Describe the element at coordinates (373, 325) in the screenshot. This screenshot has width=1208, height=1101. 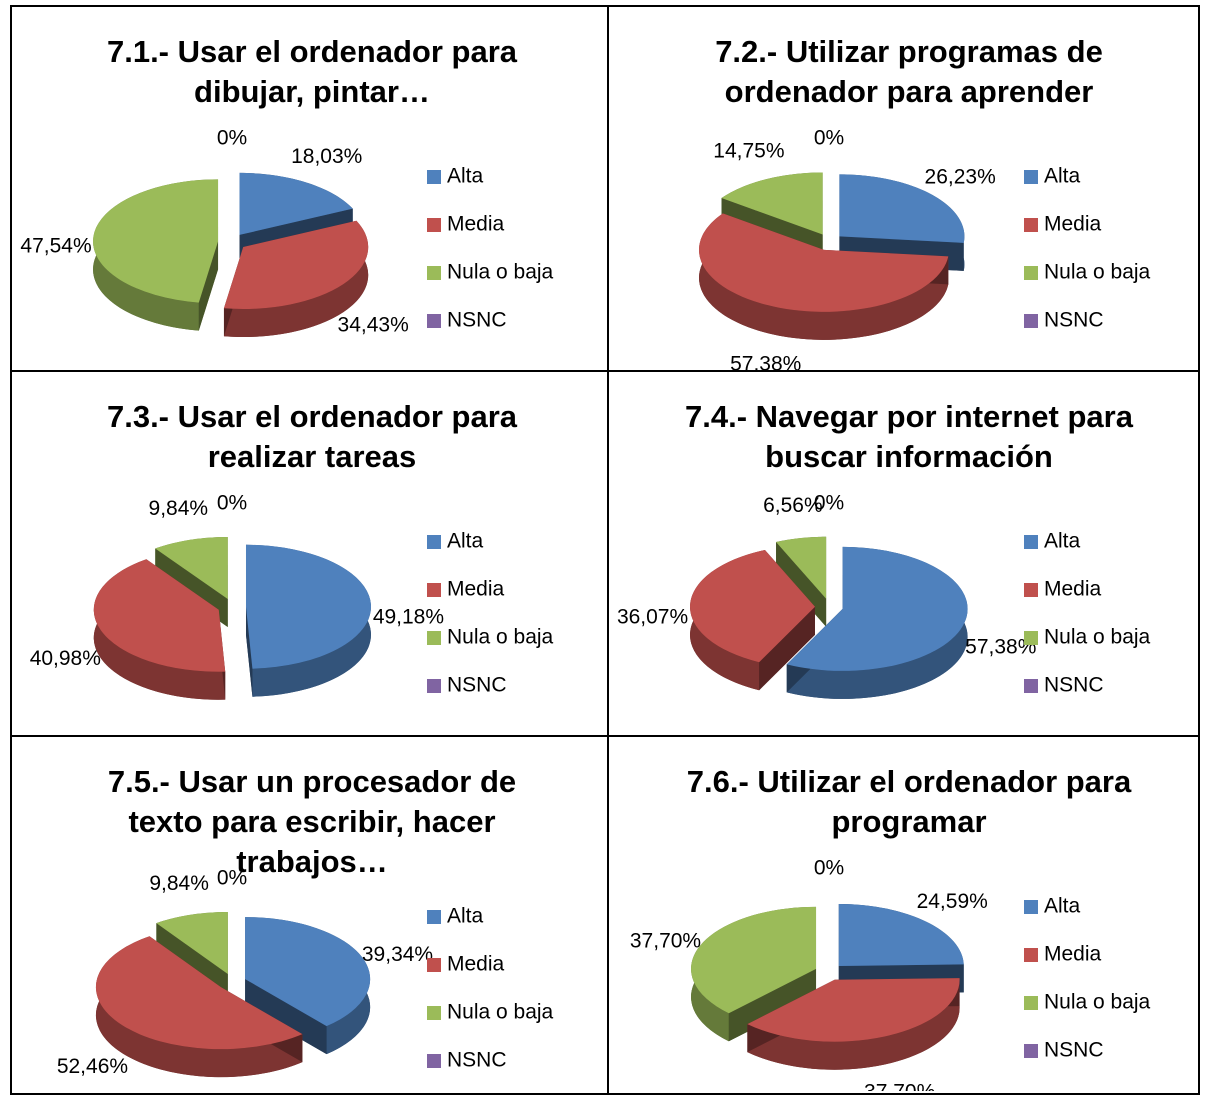
I see `data-label: 34,43%` at that location.